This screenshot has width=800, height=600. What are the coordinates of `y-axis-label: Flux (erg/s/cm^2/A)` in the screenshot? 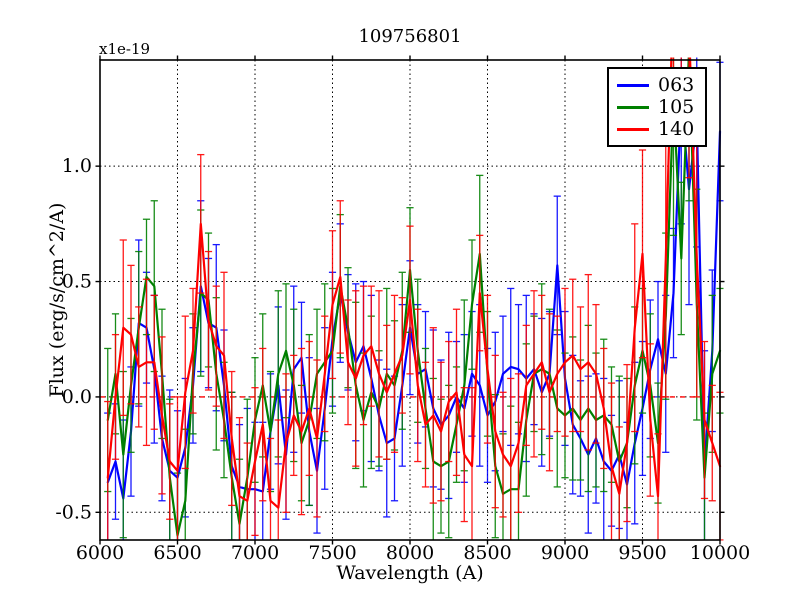 It's located at (57, 300).